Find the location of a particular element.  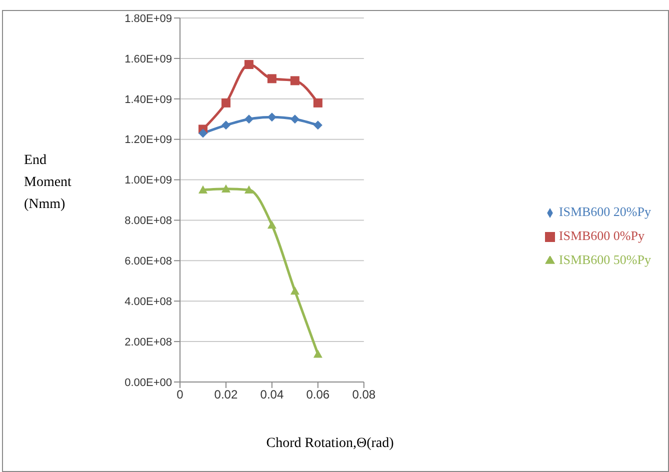

x-tick-label: 0.08 is located at coordinates (364, 395).